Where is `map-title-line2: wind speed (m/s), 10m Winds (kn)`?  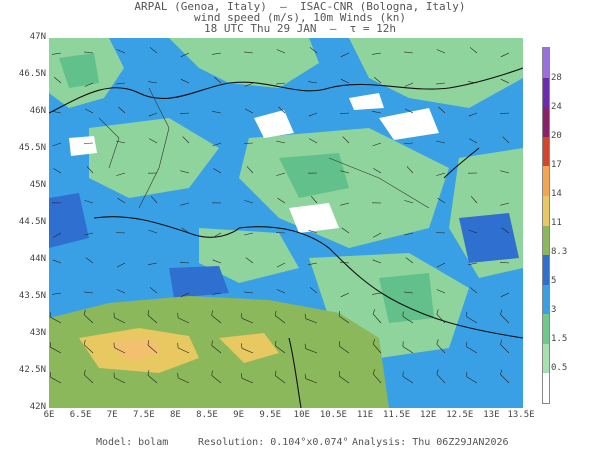 map-title-line2: wind speed (m/s), 10m Winds (kn) is located at coordinates (300, 17).